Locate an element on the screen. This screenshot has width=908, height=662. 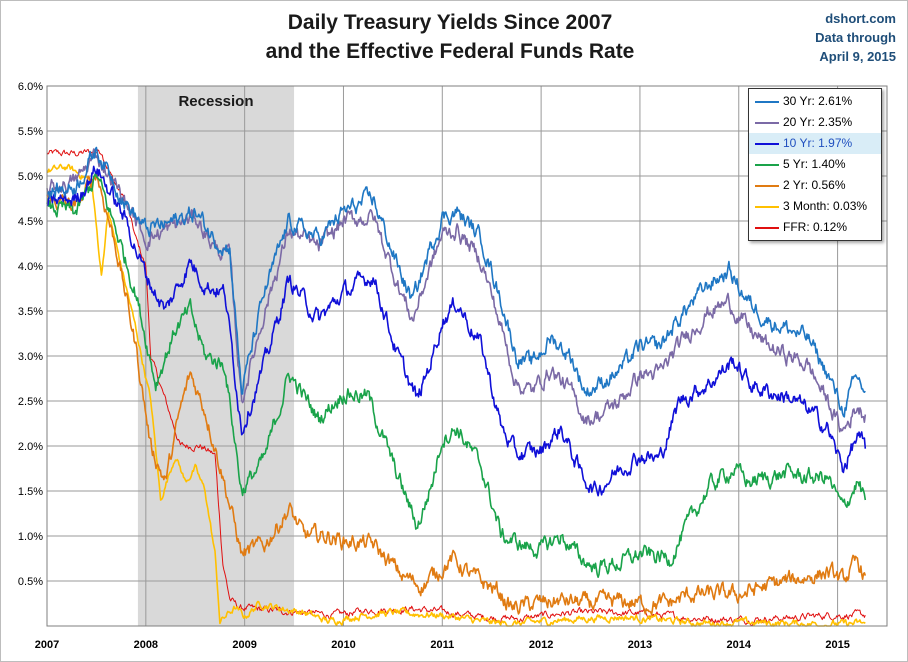
chart-title-line1: Daily Treasury Yields Since 2007 is located at coordinates (450, 22).